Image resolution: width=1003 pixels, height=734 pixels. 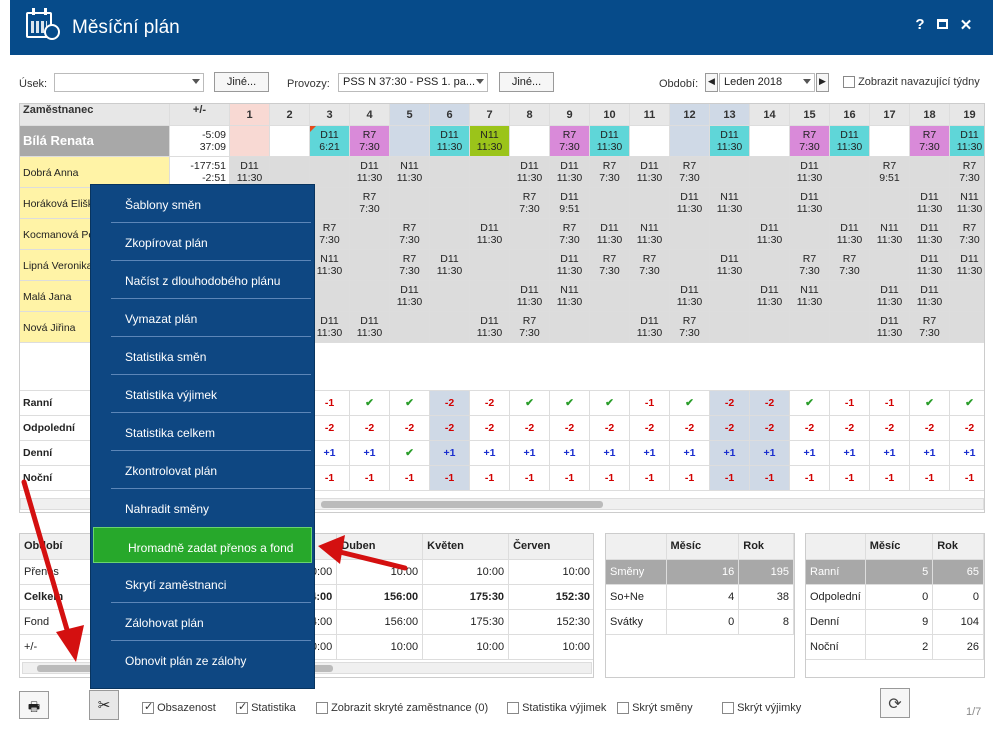 What do you see at coordinates (690, 115) in the screenshot?
I see `day-header-12: 12` at bounding box center [690, 115].